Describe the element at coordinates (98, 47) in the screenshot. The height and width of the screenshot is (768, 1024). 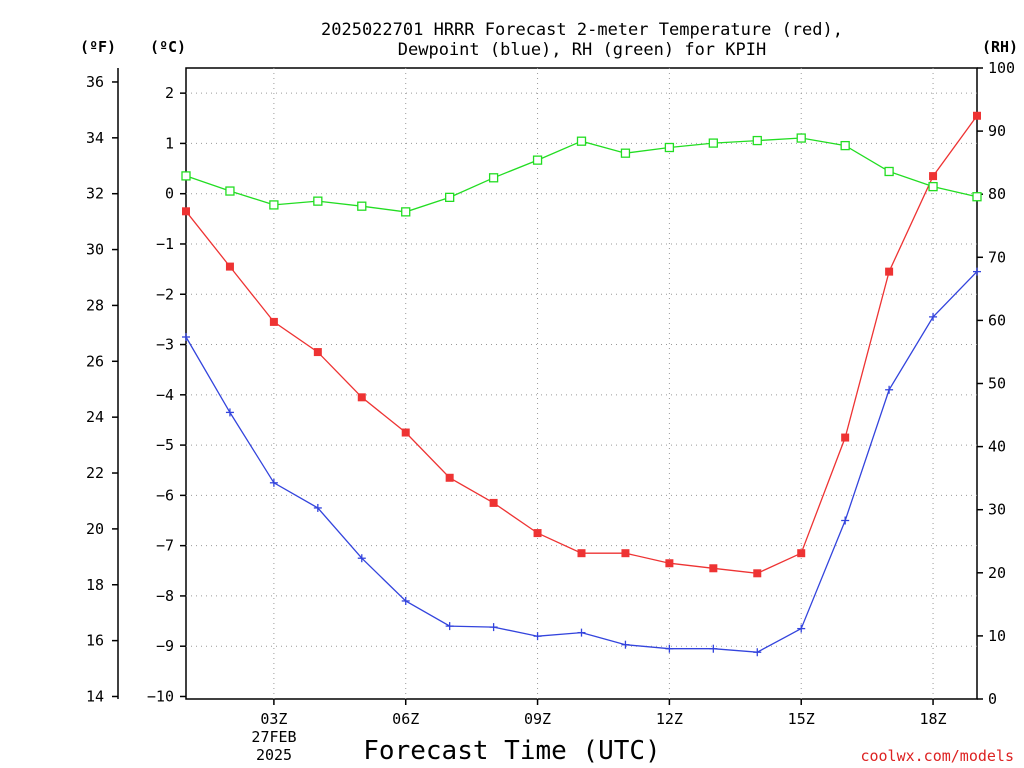
I see `fahrenheit-axis-unit: (ºF)` at that location.